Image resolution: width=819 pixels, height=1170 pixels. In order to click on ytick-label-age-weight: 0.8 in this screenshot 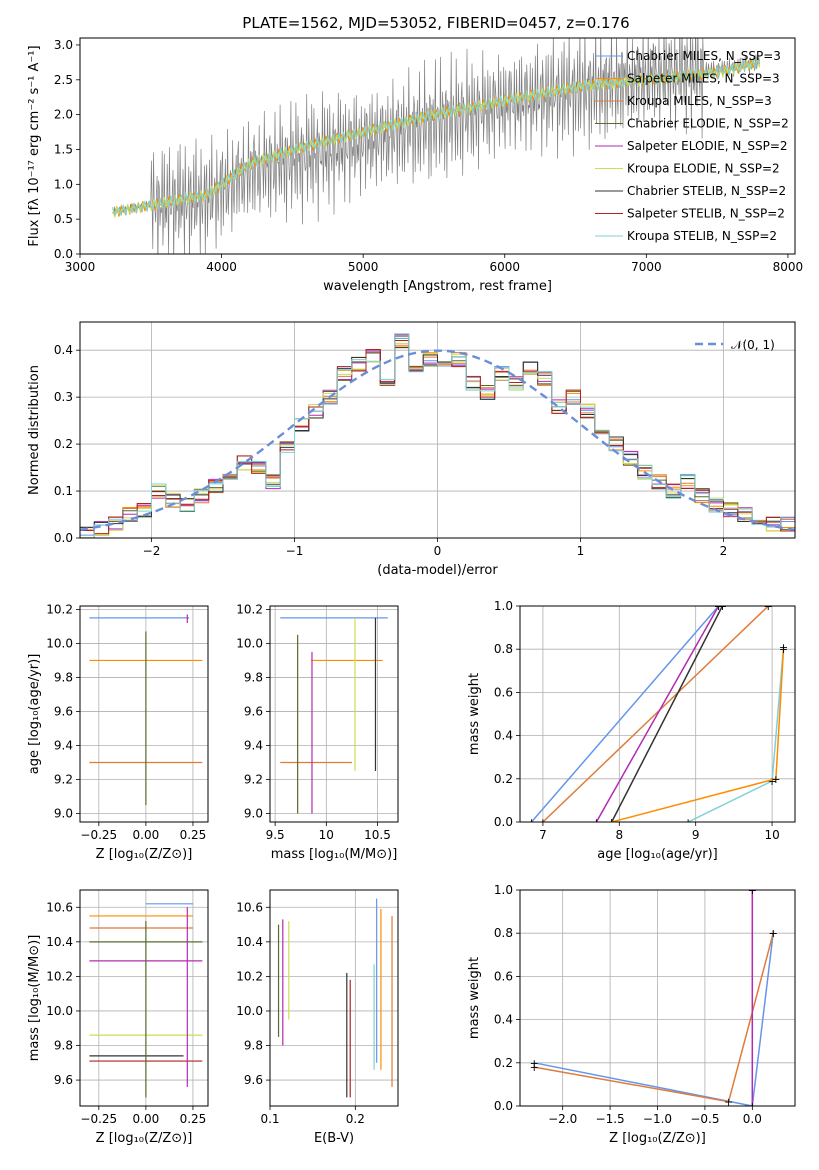, I will do `click(503, 649)`.